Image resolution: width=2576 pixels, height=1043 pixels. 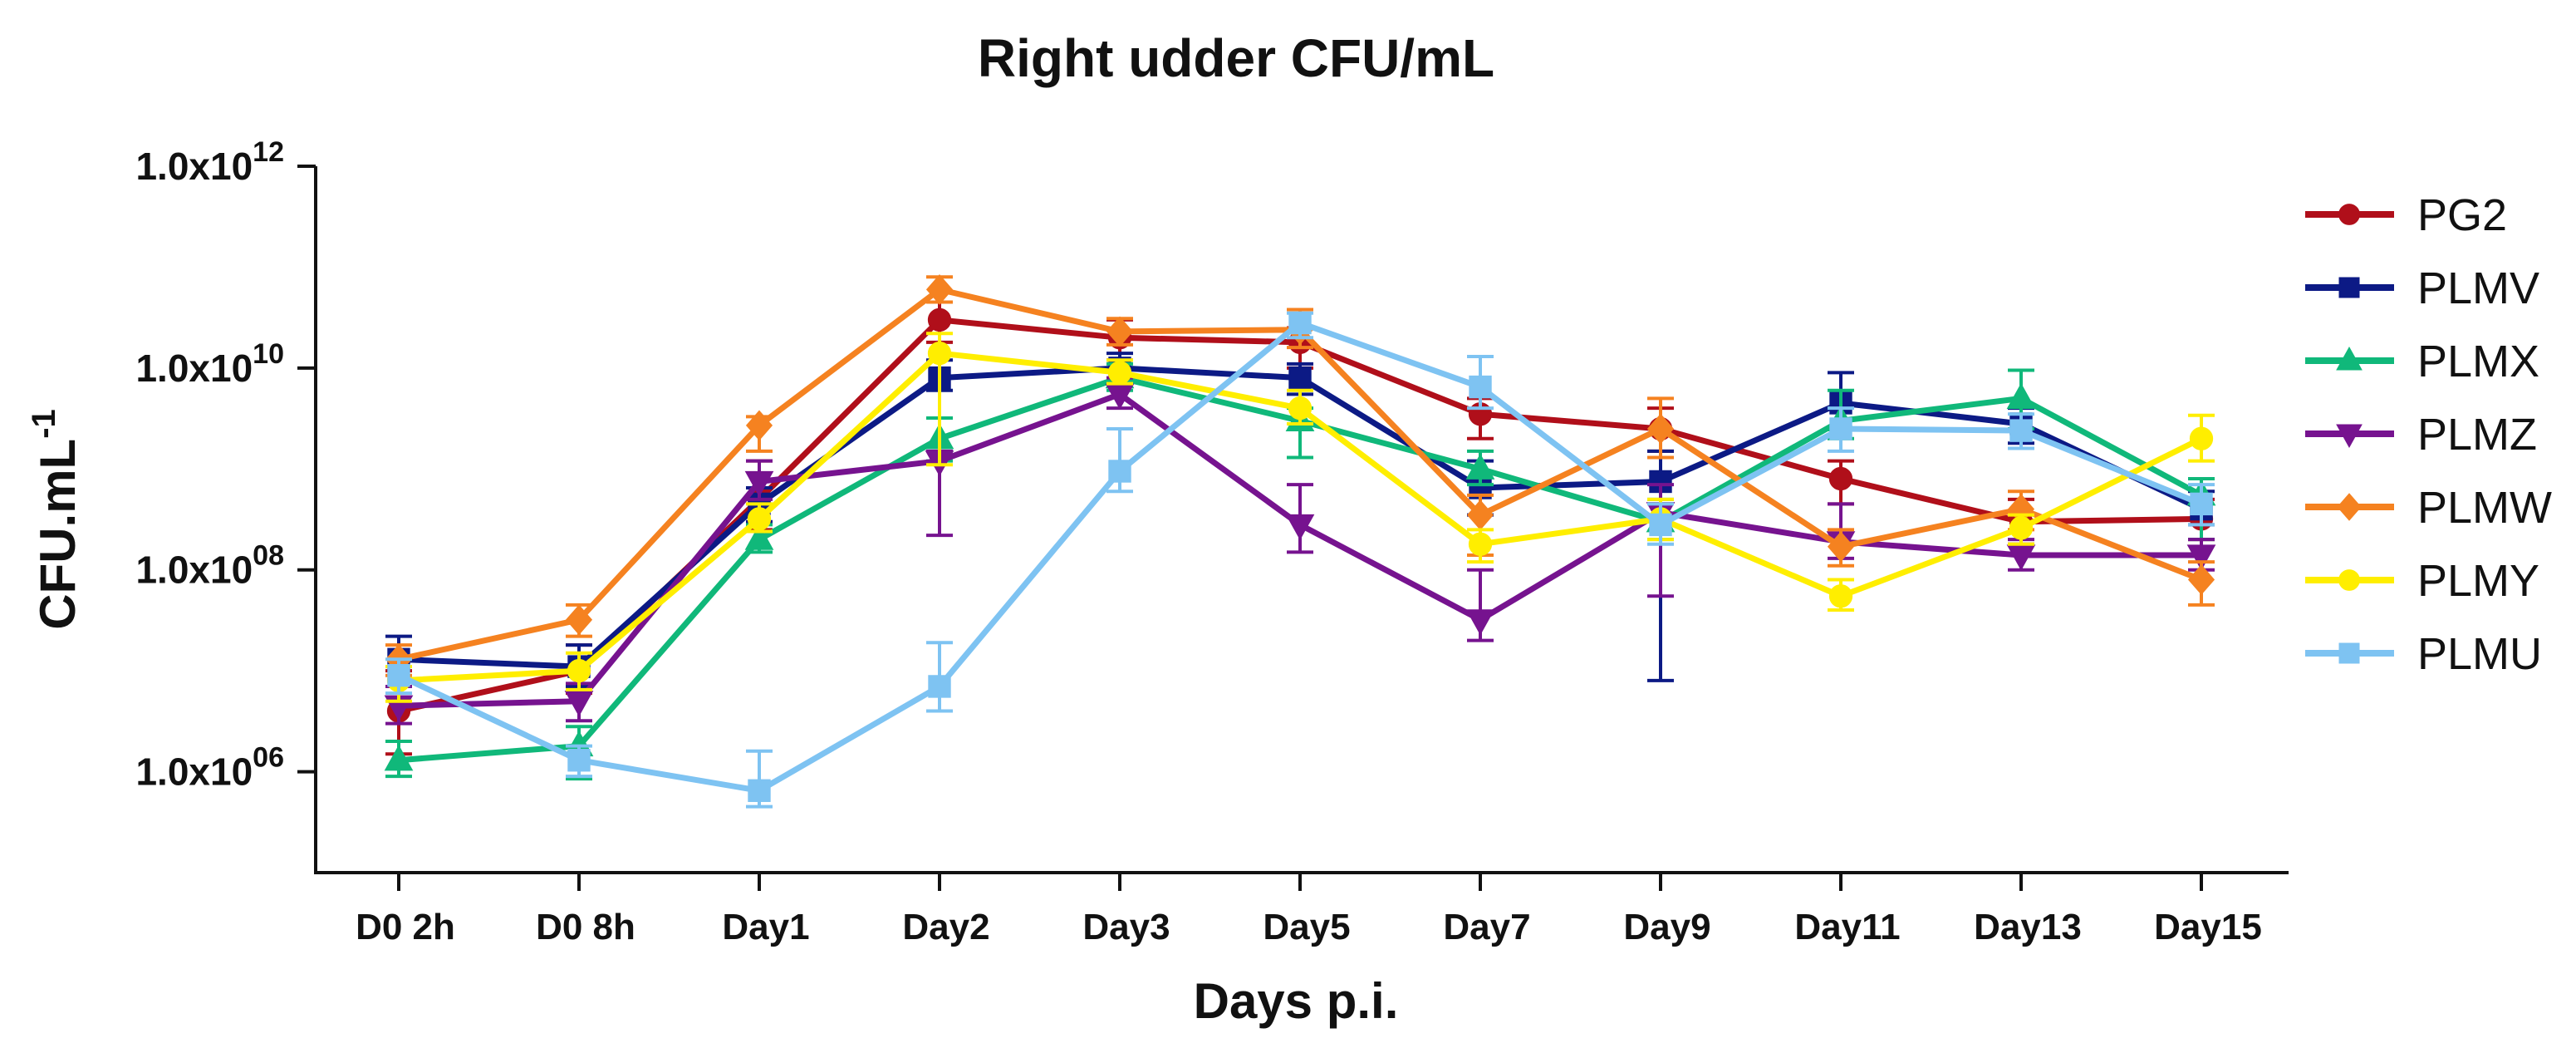 What do you see at coordinates (2406, 215) in the screenshot?
I see `legend-item-pg2: PG2` at bounding box center [2406, 215].